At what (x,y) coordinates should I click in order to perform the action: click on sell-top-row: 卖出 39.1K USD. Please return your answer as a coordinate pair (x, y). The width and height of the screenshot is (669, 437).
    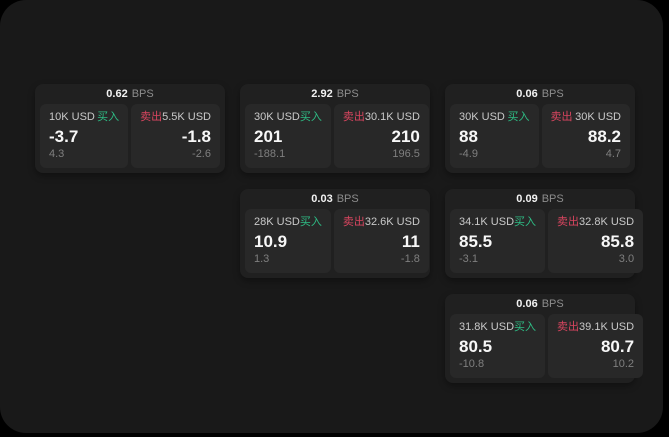
    Looking at the image, I should click on (595, 327).